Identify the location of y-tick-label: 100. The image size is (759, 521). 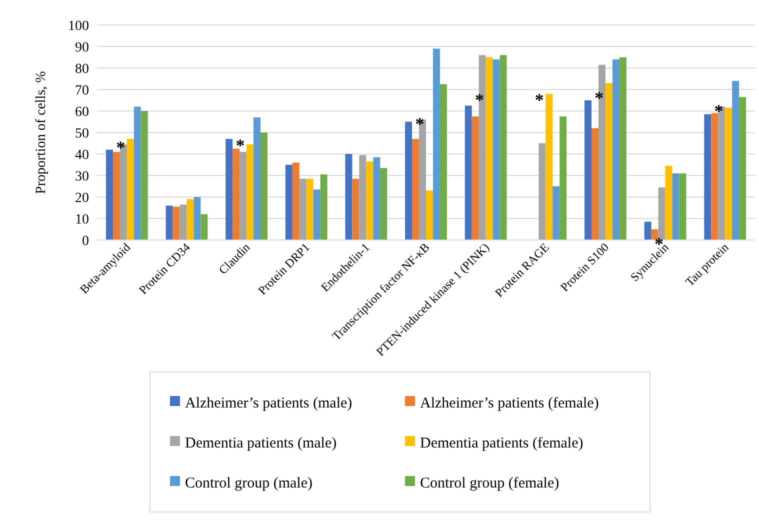
(78, 26).